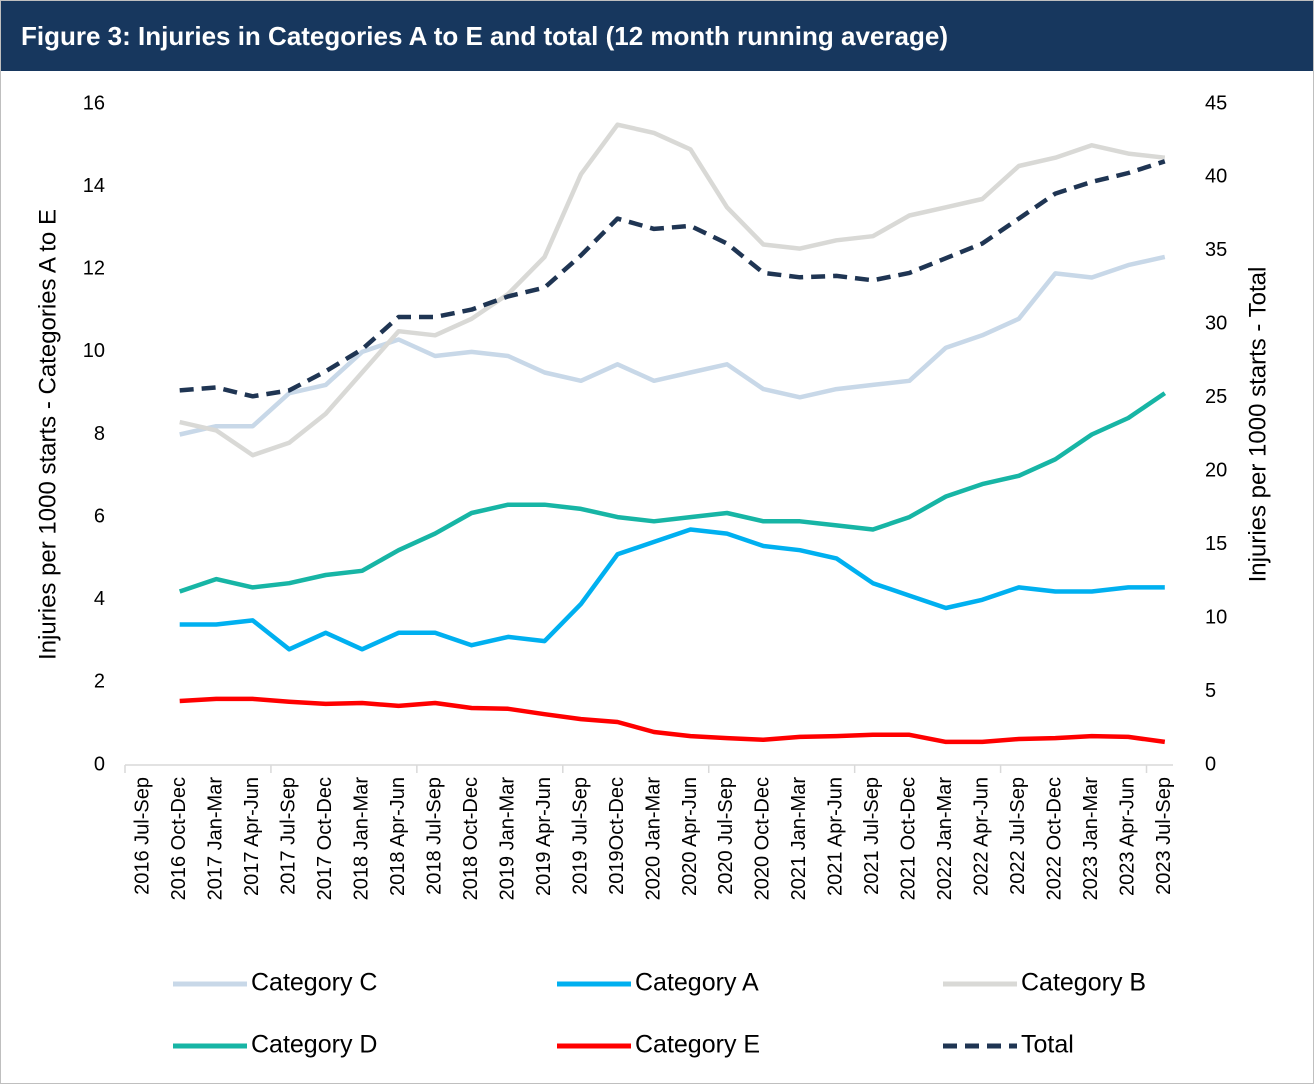 The width and height of the screenshot is (1314, 1084). What do you see at coordinates (1216, 544) in the screenshot?
I see `y2-tick-label: 15` at bounding box center [1216, 544].